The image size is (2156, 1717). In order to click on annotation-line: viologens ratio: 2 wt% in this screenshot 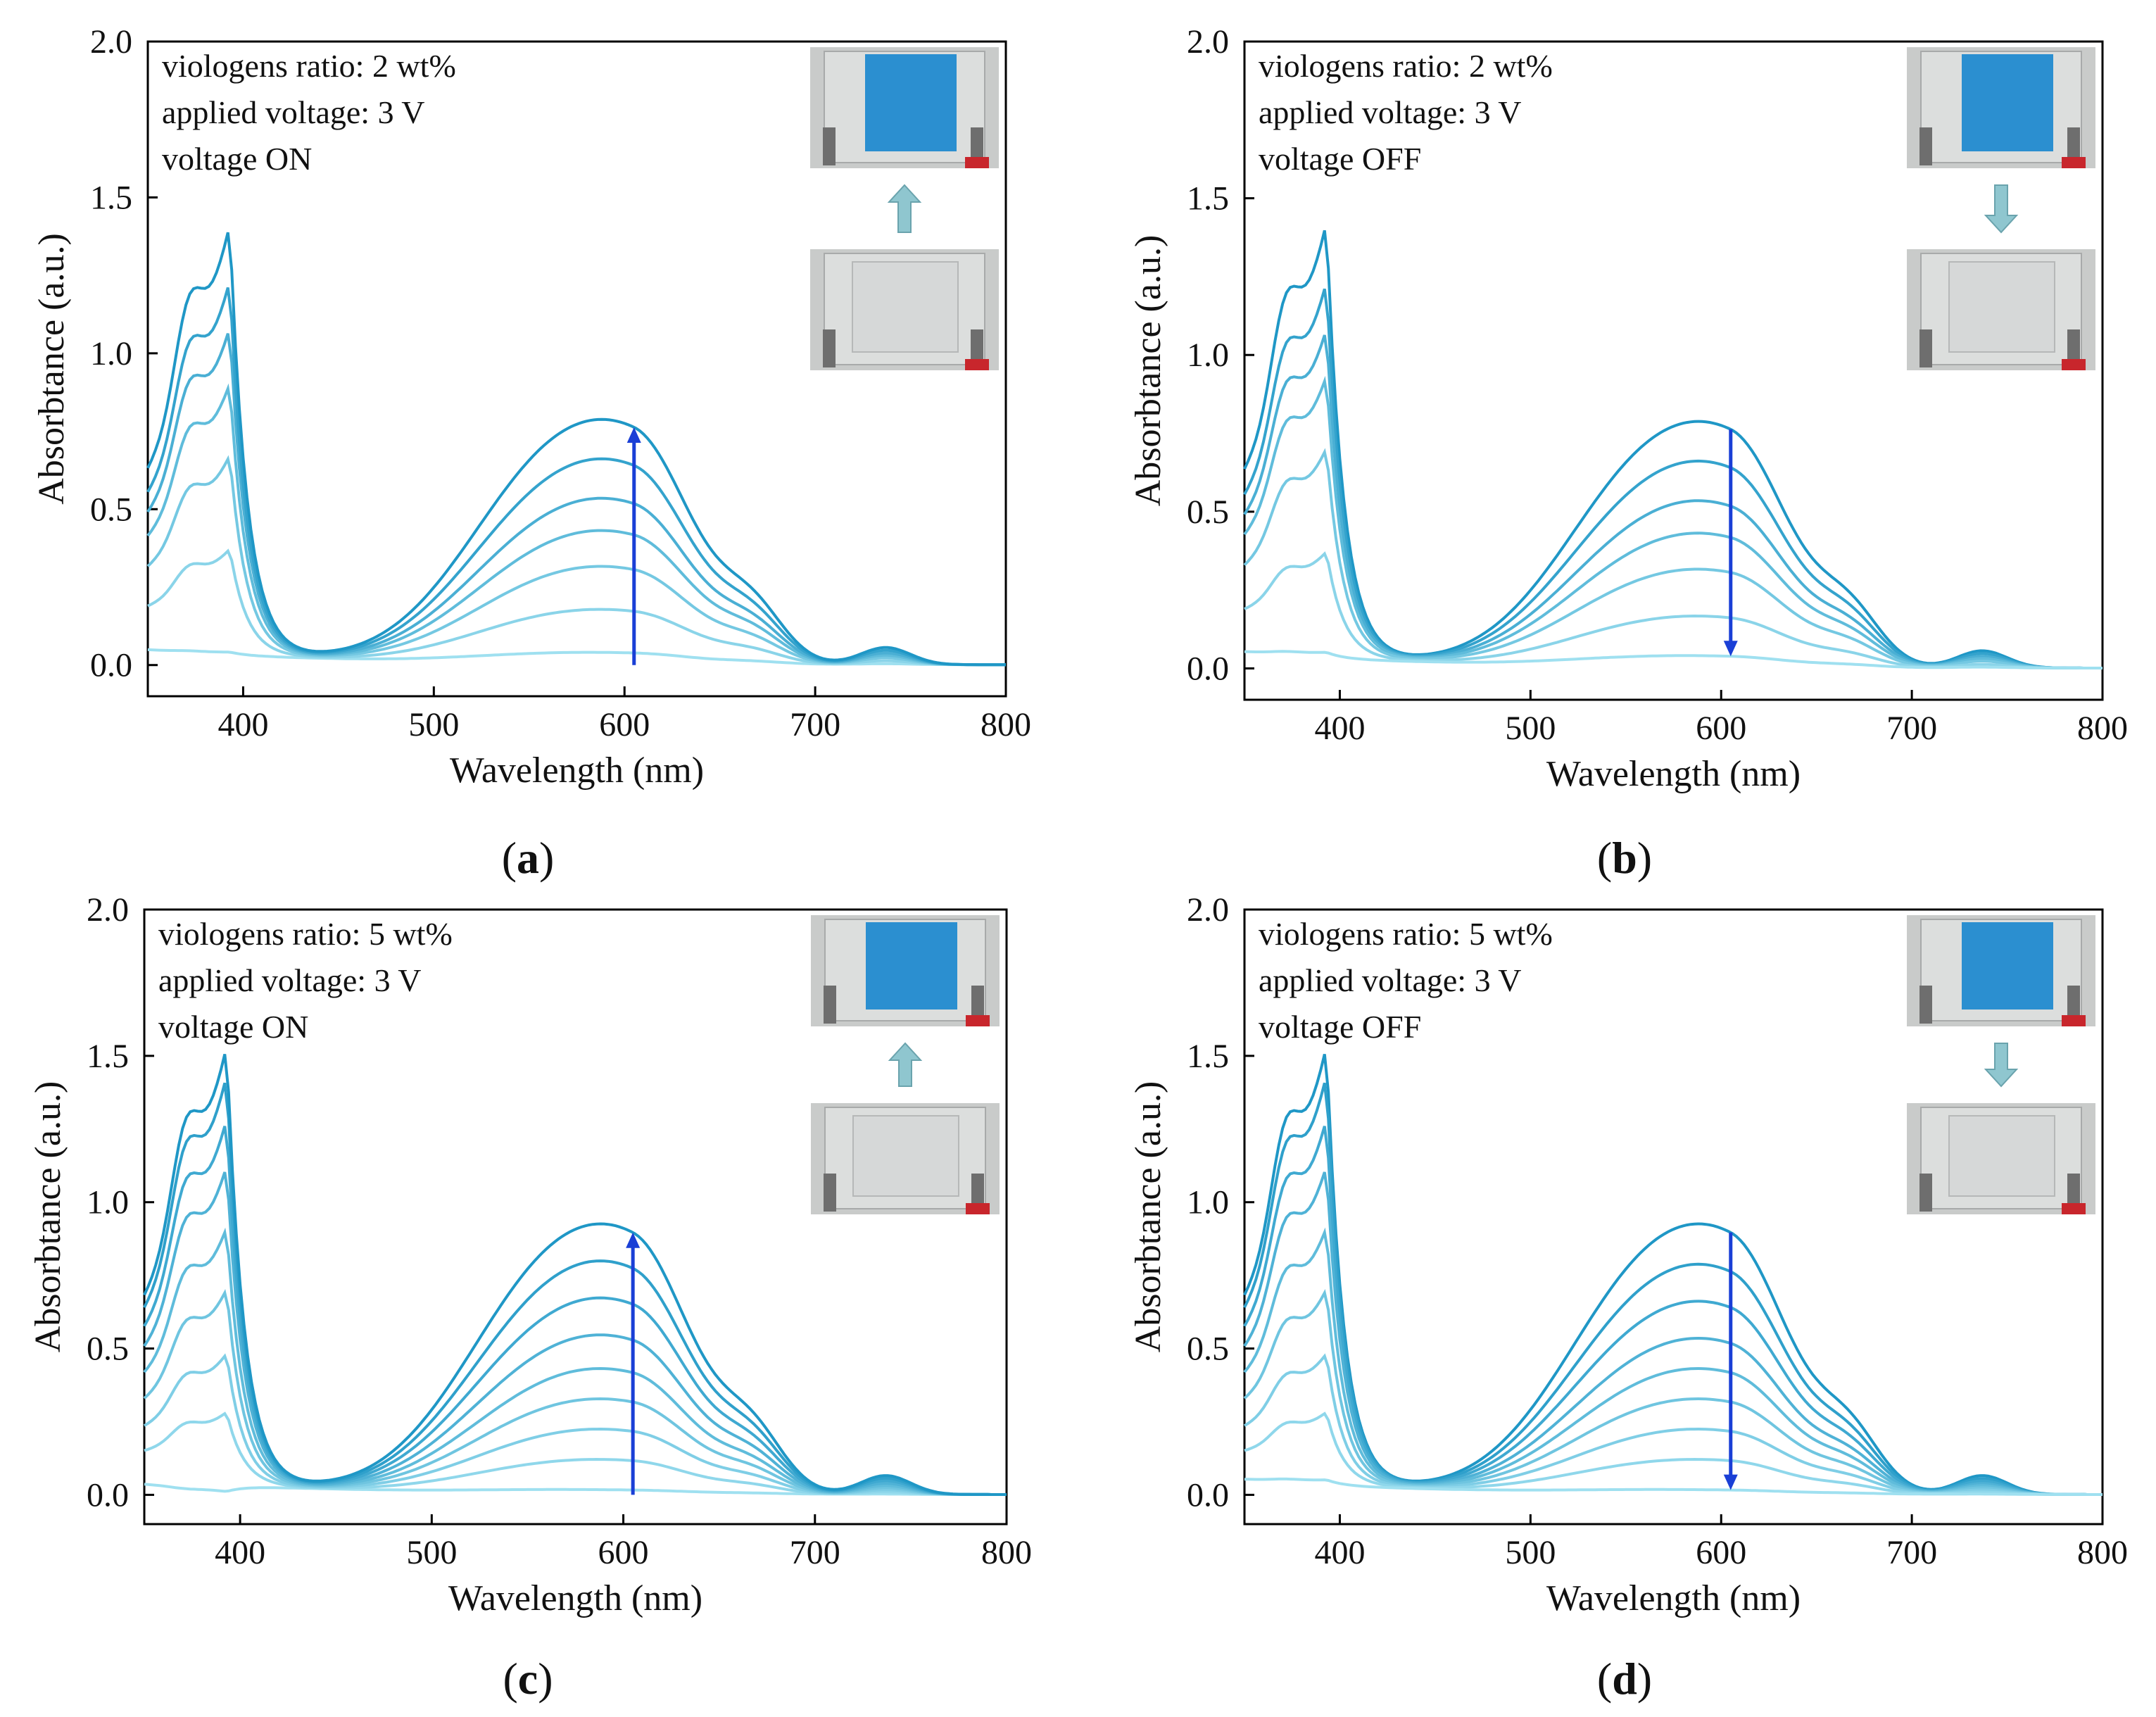, I will do `click(309, 66)`.